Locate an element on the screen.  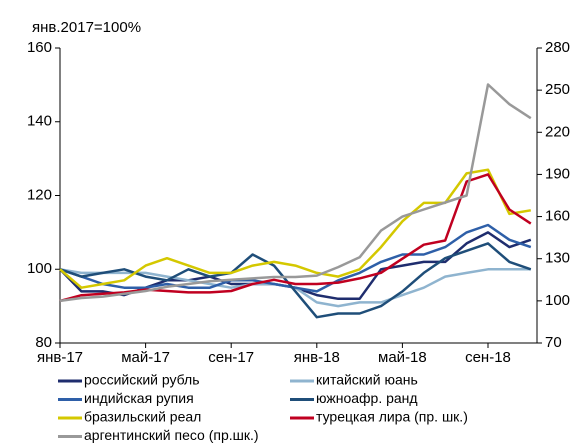
y2-tick-label: 250 is located at coordinates (557, 89).